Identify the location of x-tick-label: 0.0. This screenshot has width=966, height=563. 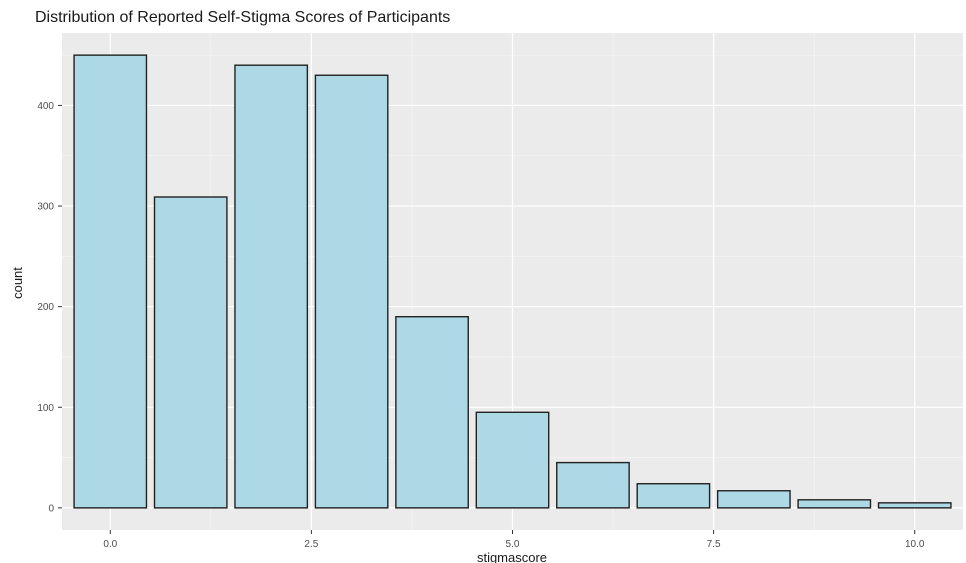
(110, 544).